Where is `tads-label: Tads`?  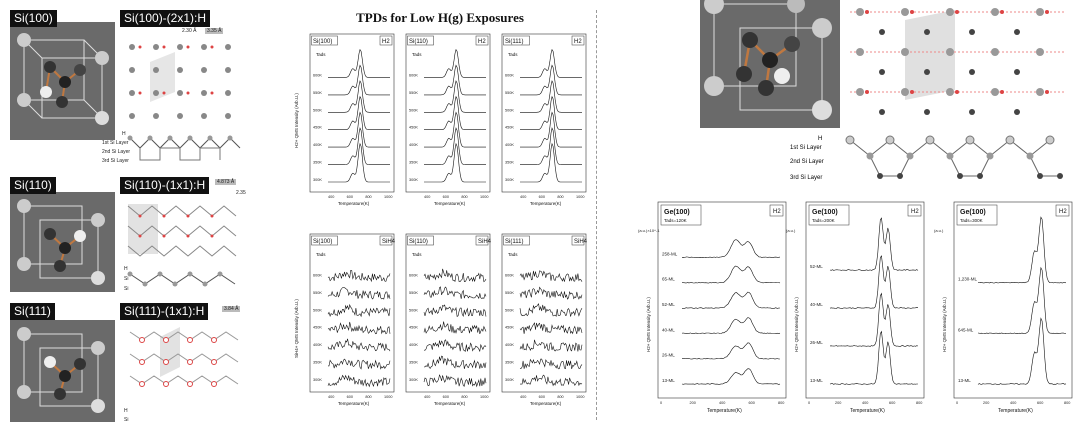
tads-label: Tads is located at coordinates (513, 254).